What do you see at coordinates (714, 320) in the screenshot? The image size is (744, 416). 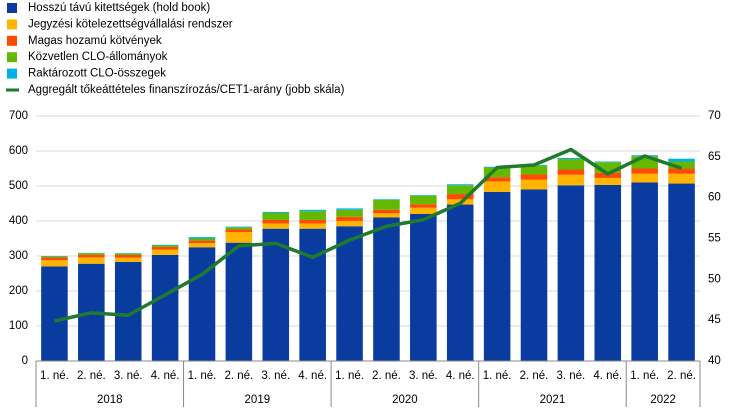 I see `y2-tick-label: 45` at bounding box center [714, 320].